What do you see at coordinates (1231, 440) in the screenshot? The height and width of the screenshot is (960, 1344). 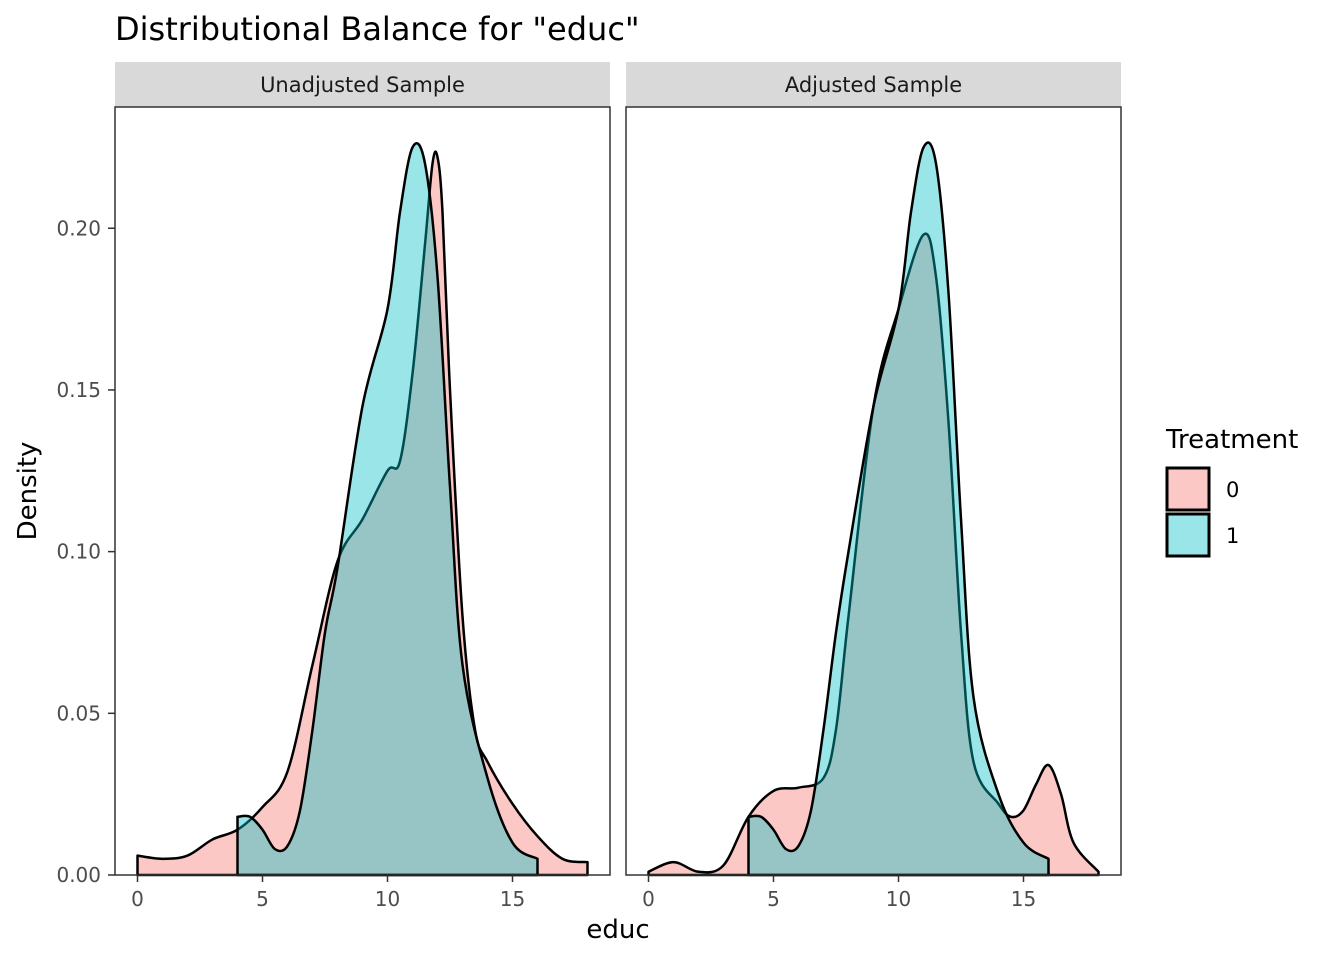 I see `legend-title: Treatment` at bounding box center [1231, 440].